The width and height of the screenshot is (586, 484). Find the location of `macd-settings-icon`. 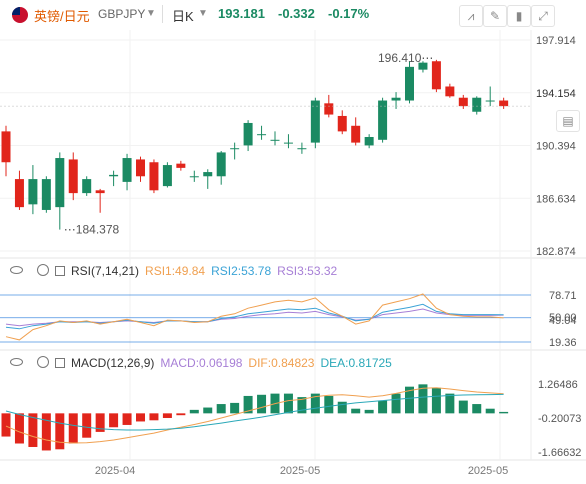

macd-settings-icon is located at coordinates (43, 362).